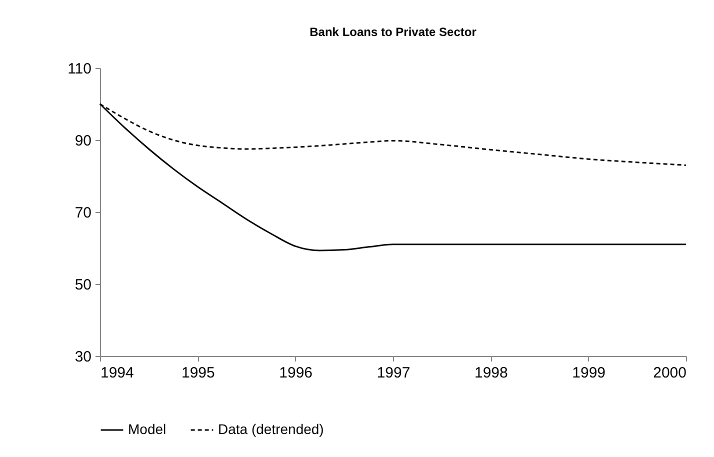 This screenshot has width=714, height=457. Describe the element at coordinates (198, 373) in the screenshot. I see `x-tick-label: 1995` at that location.